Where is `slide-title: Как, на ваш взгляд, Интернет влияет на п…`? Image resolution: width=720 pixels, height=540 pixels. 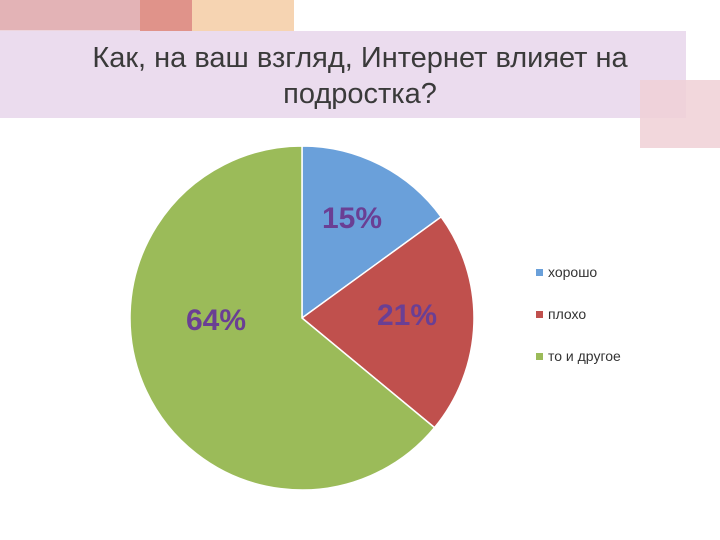 slide-title: Как, на ваш взгляд, Интернет влияет на п… is located at coordinates (360, 76).